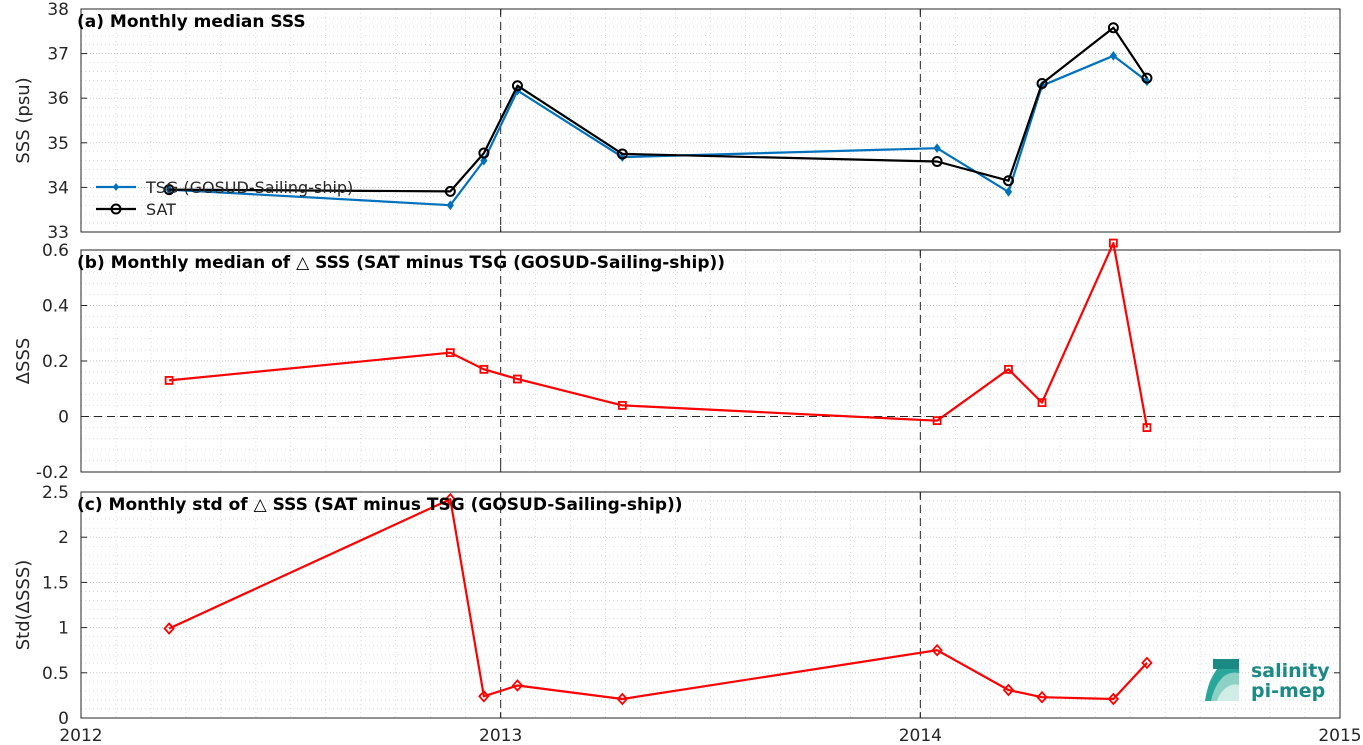 This screenshot has width=1363, height=745. I want to click on y-tick-label: 36, so click(58, 99).